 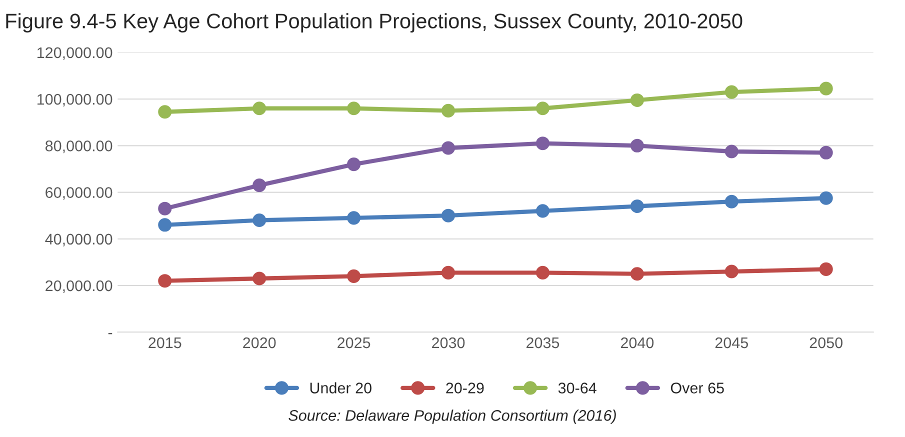 What do you see at coordinates (354, 342) in the screenshot?
I see `x-tick-label: 2025` at bounding box center [354, 342].